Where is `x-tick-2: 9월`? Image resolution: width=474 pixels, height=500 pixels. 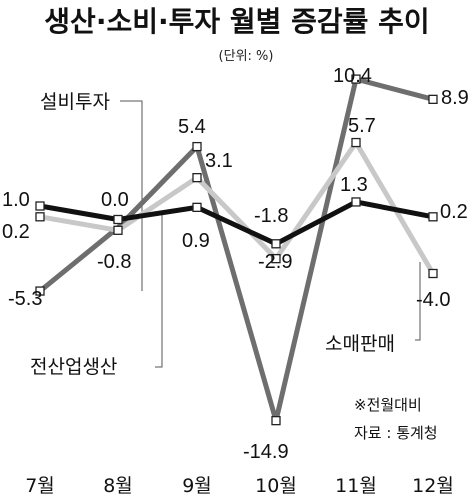 x-tick-2: 9월 is located at coordinates (197, 486).